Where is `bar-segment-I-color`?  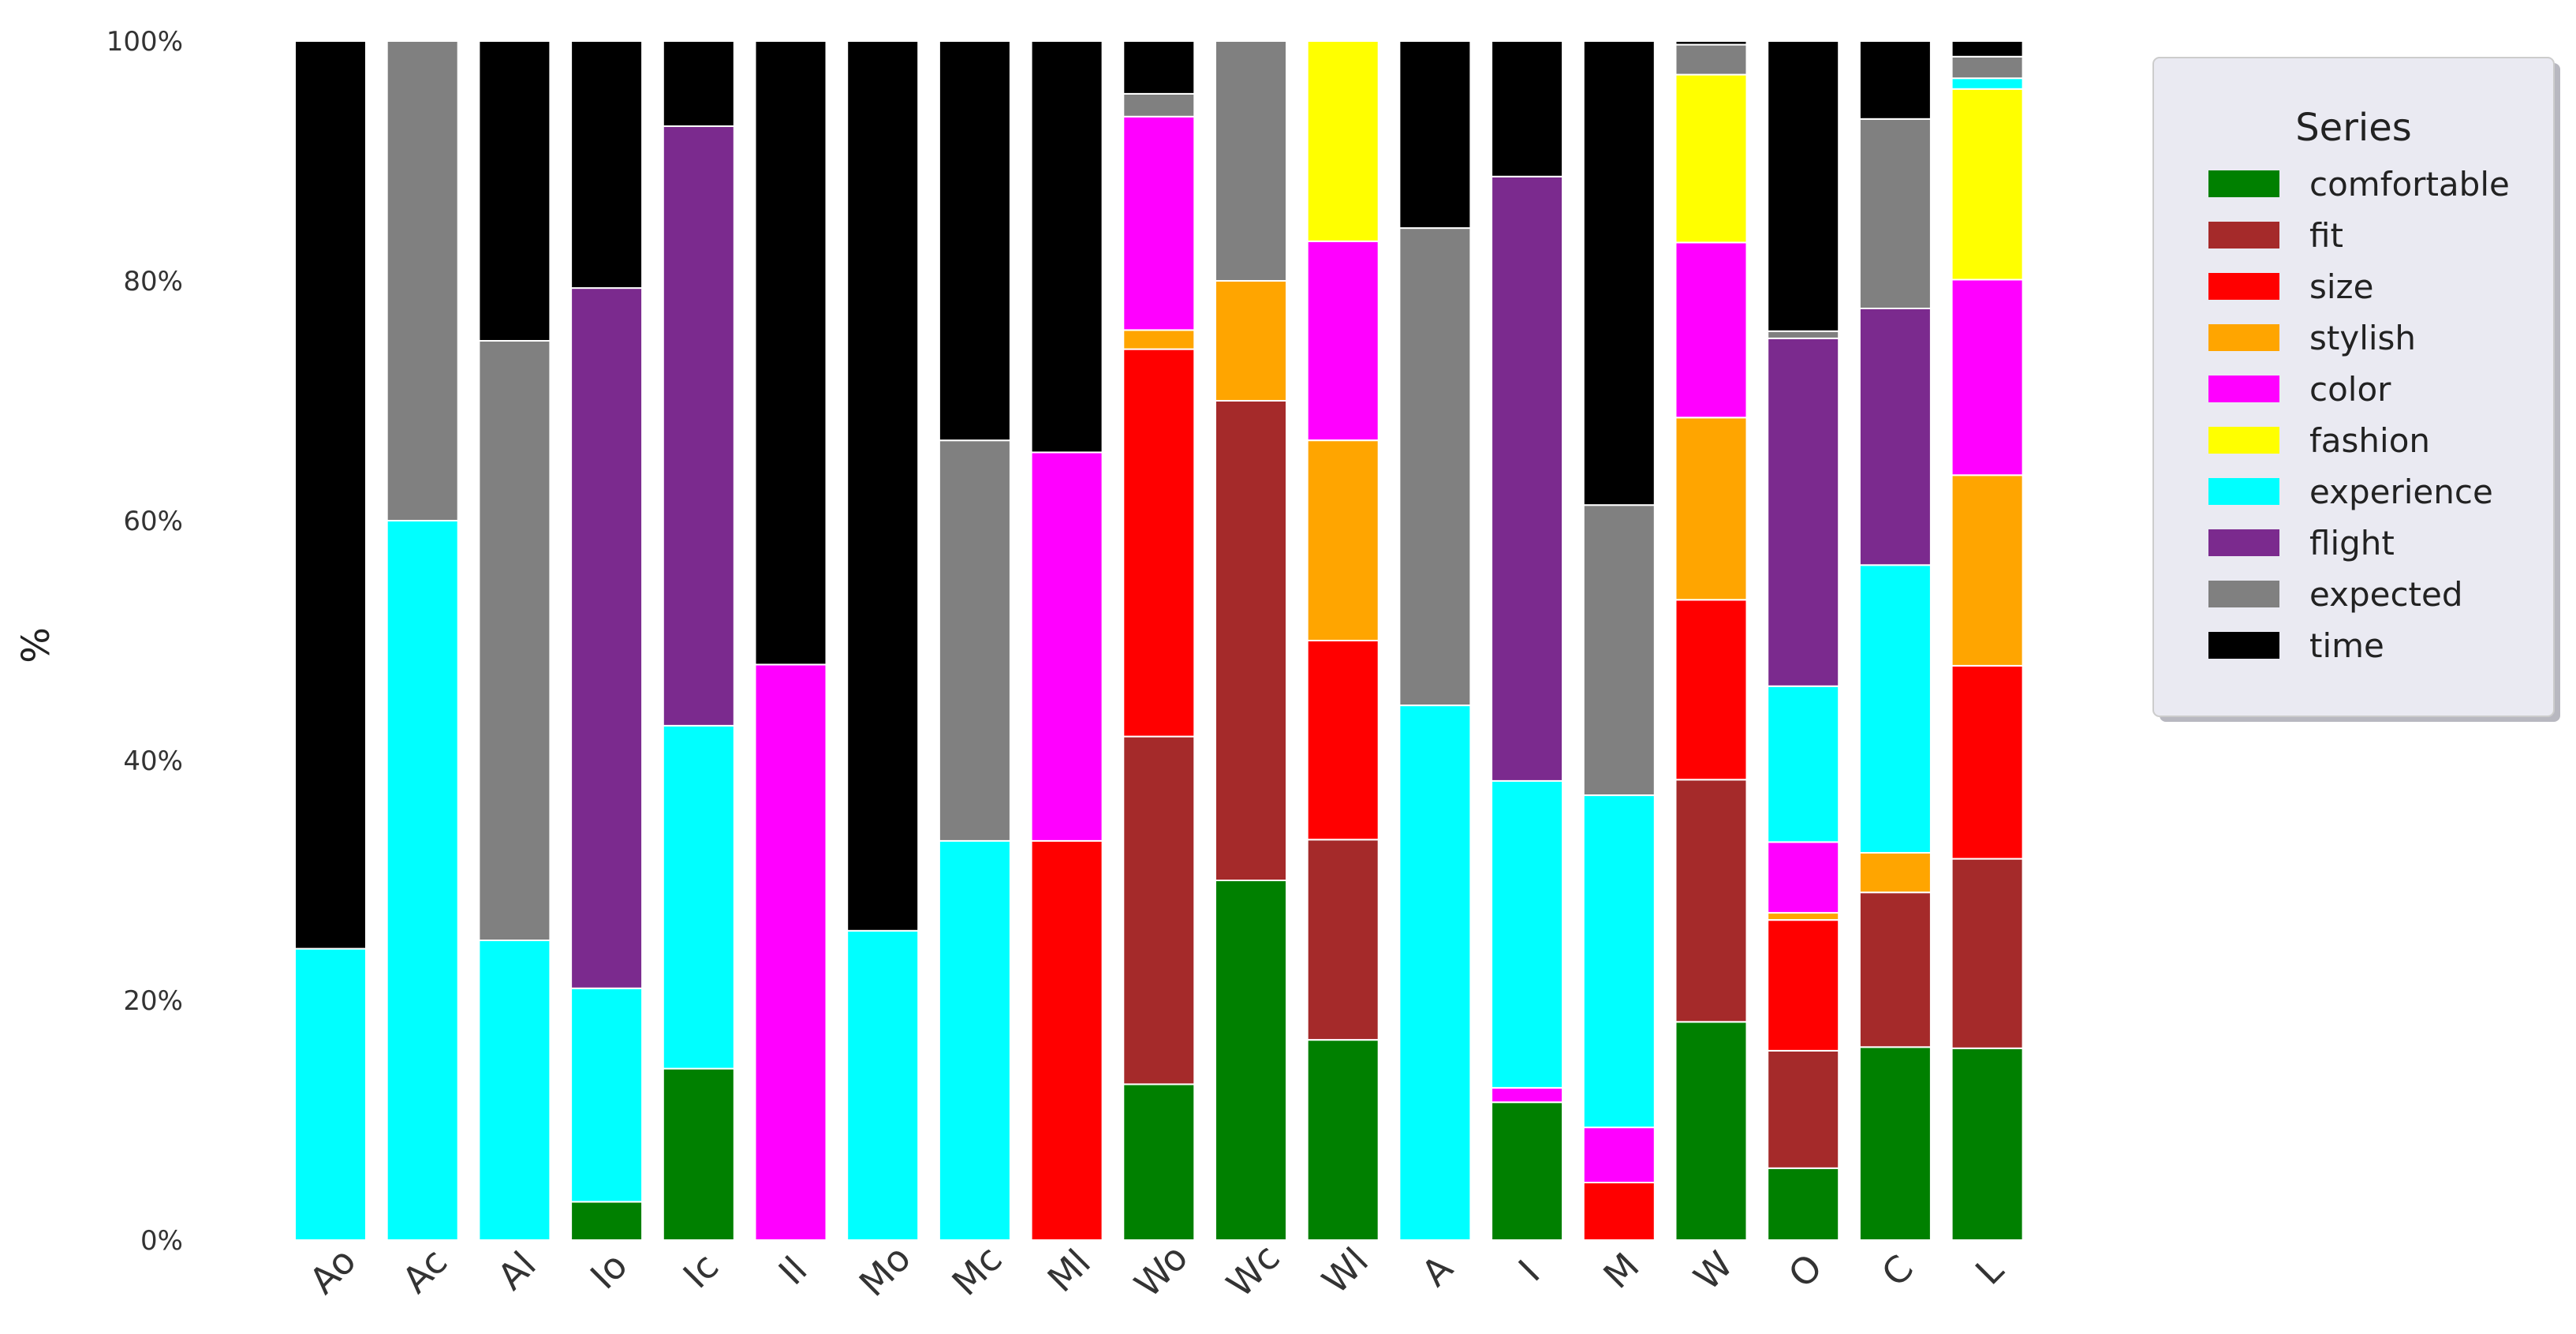 bar-segment-I-color is located at coordinates (1527, 1095).